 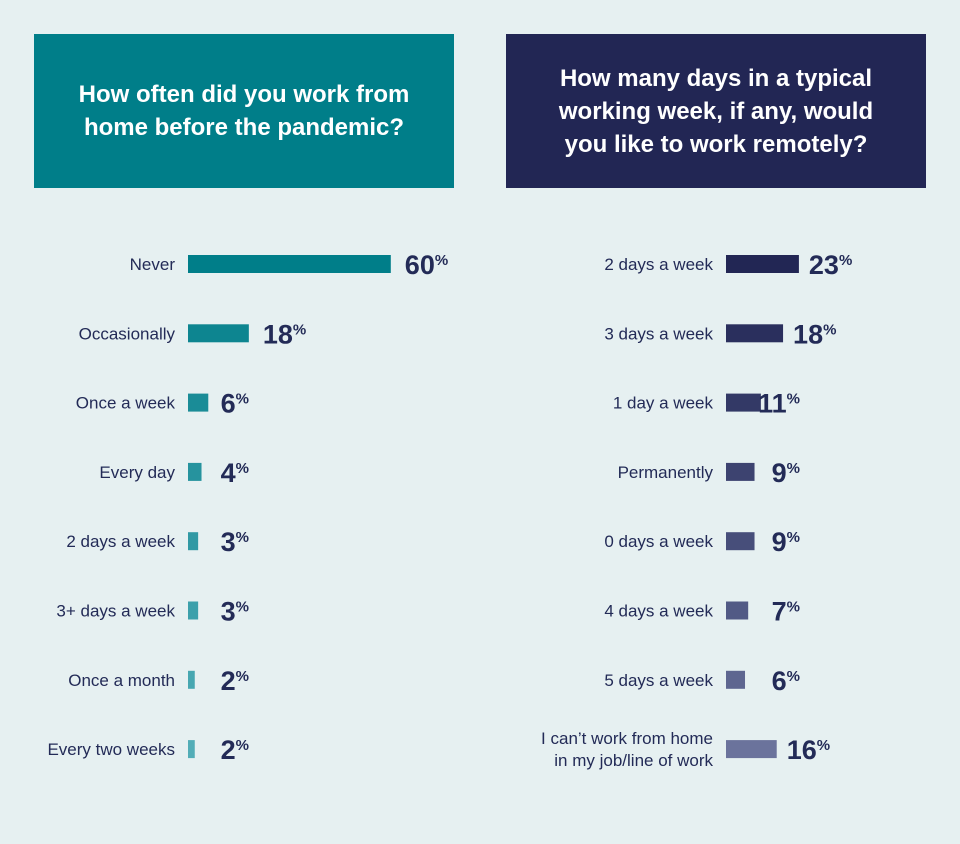 What do you see at coordinates (284, 334) in the screenshot?
I see `left-value-label: 18%` at bounding box center [284, 334].